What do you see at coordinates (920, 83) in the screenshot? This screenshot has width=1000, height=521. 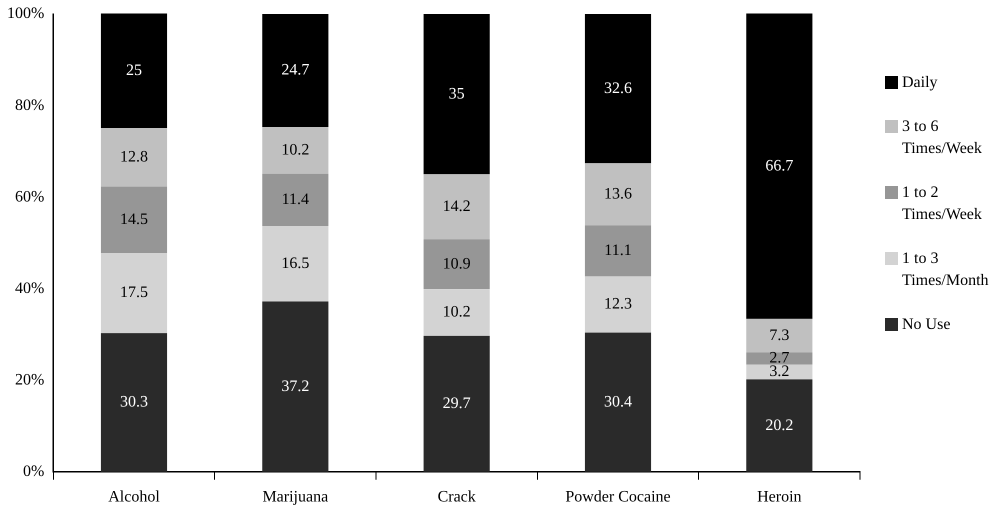 I see `legend-label: Daily` at bounding box center [920, 83].